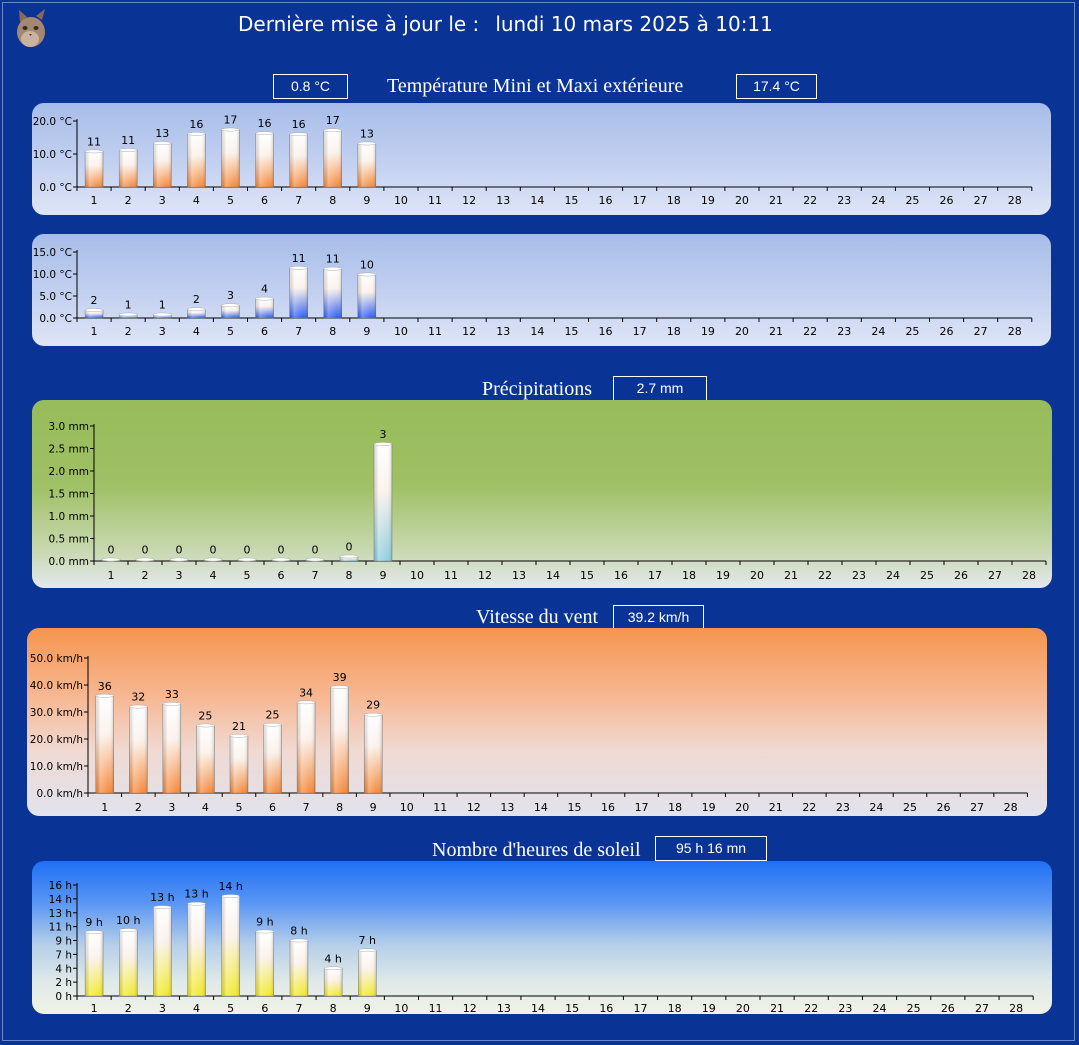 The width and height of the screenshot is (1079, 1045). Describe the element at coordinates (69, 495) in the screenshot. I see `y-tick-label: 1.5 mm` at that location.